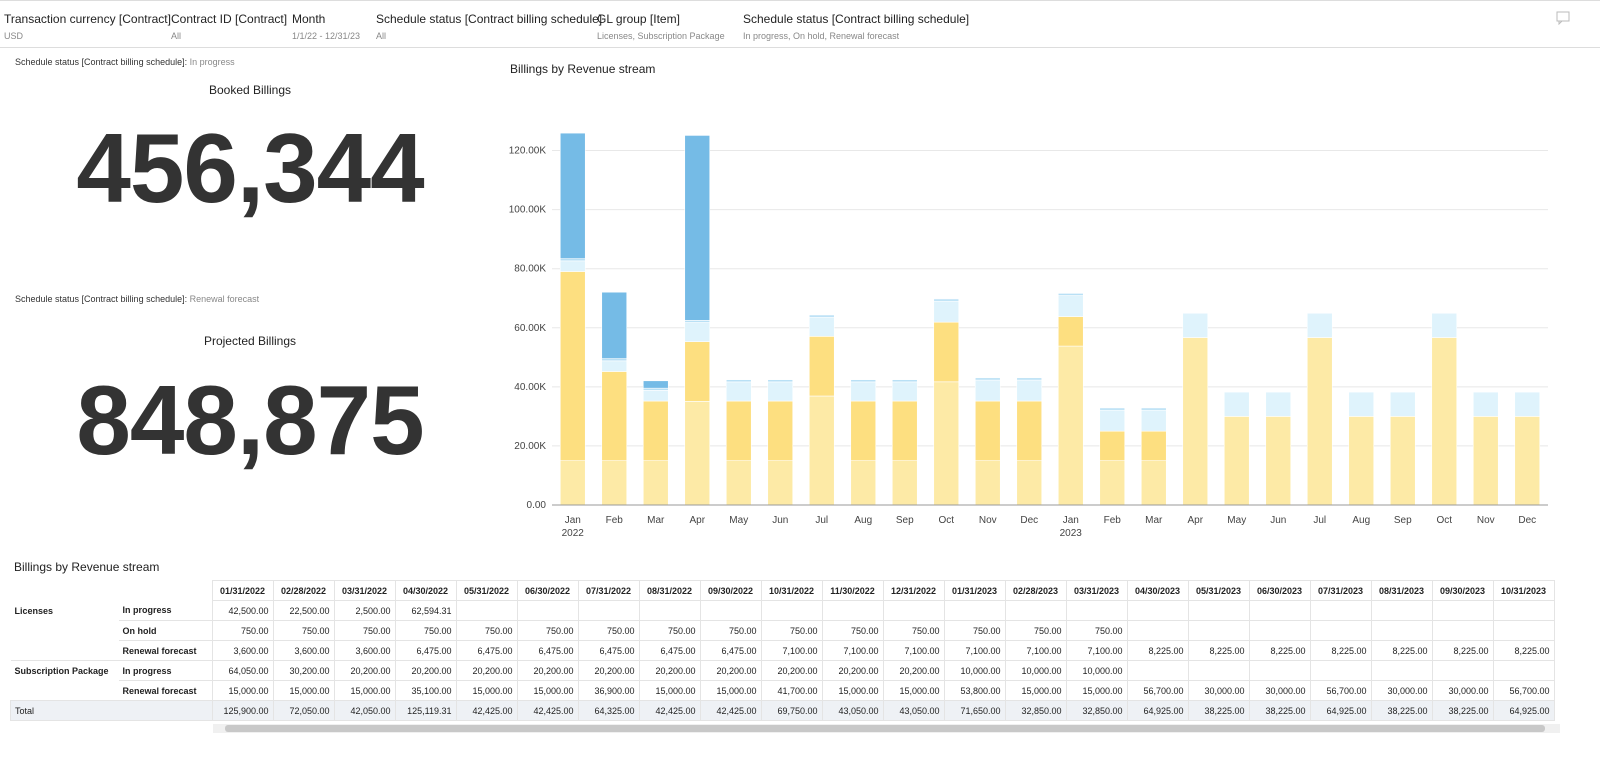  Describe the element at coordinates (791, 590) in the screenshot. I see `column-header: 10/31/2022` at that location.